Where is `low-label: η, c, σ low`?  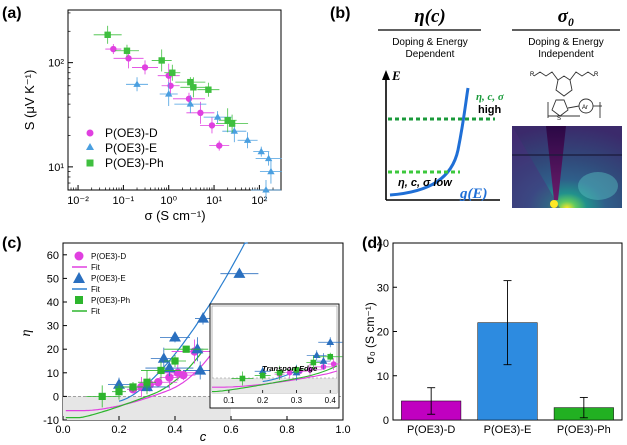
low-label: η, c, σ low is located at coordinates (425, 183).